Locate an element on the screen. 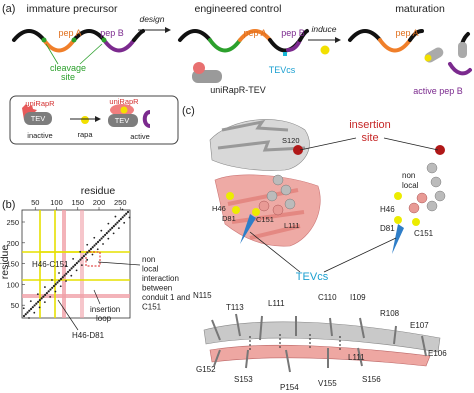 The width and height of the screenshot is (474, 393). residue-label: T113 is located at coordinates (235, 307).